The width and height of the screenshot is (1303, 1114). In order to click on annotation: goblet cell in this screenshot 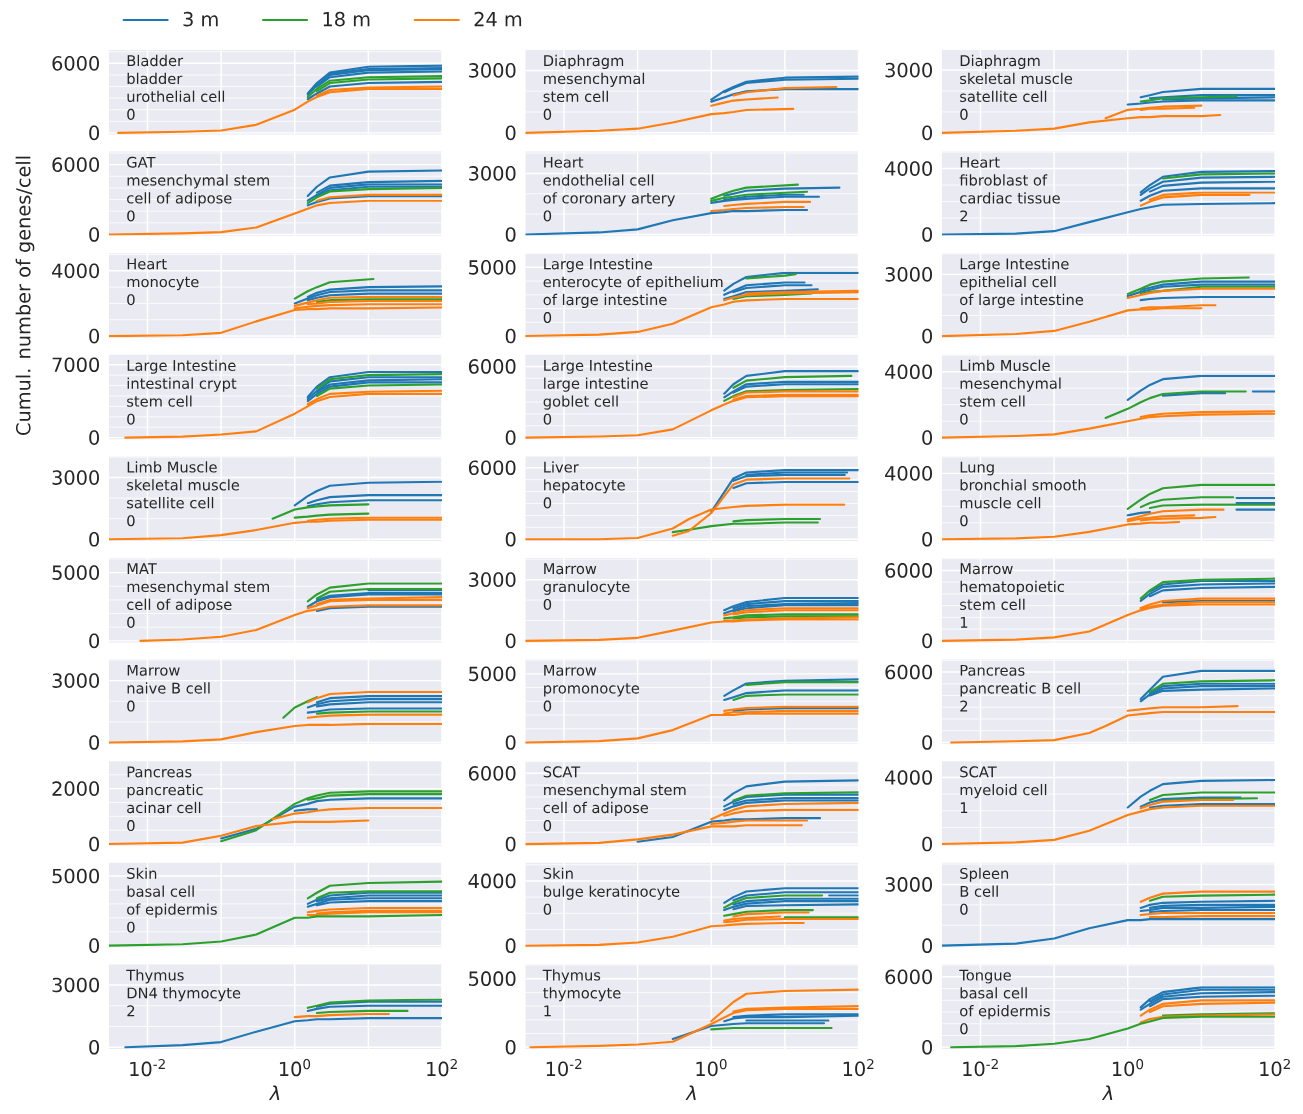, I will do `click(580, 402)`.